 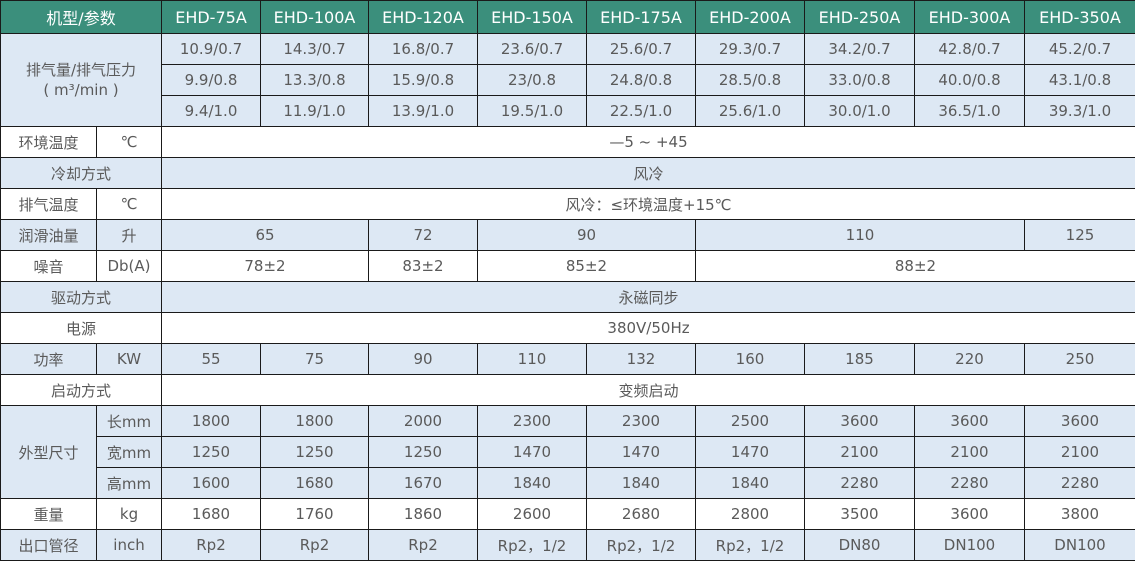 What do you see at coordinates (49, 359) in the screenshot?
I see `power-label: 功率` at bounding box center [49, 359].